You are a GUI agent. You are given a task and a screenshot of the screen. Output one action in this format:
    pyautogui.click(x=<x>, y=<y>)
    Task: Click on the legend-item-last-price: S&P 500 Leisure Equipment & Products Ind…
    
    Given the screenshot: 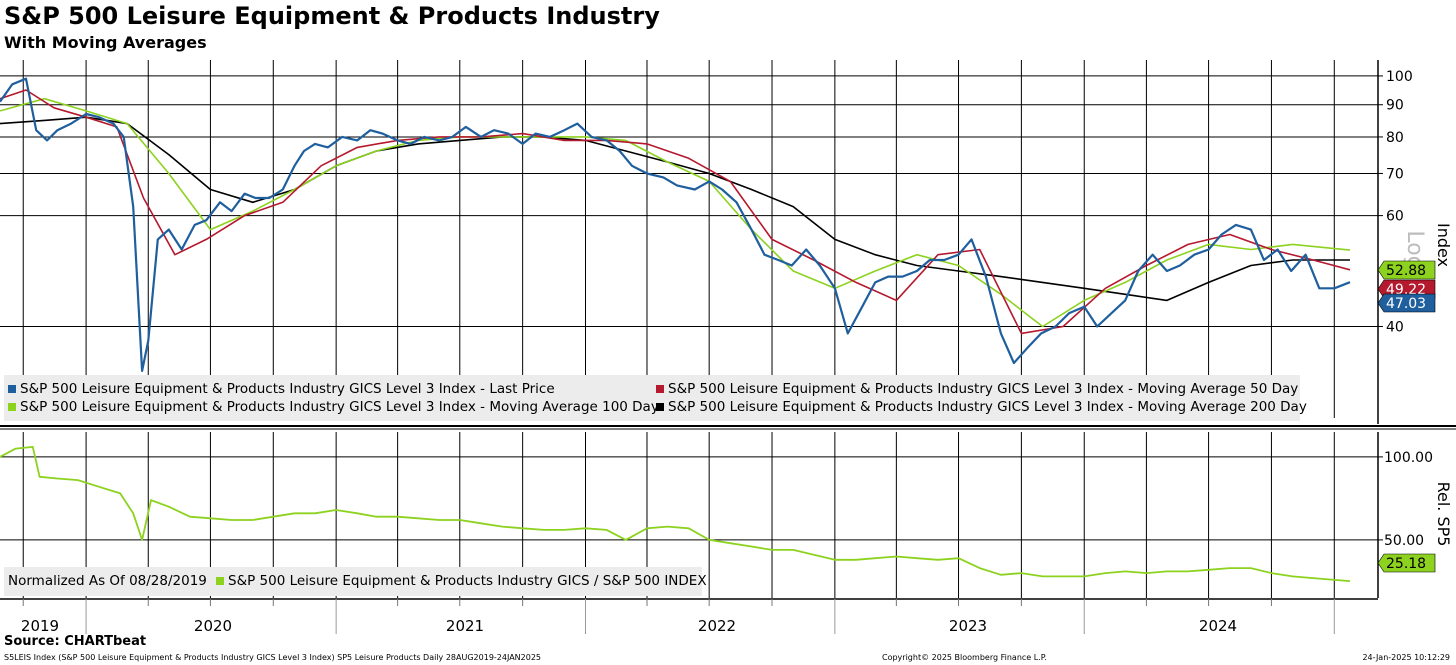 What is the action you would take?
    pyautogui.click(x=281, y=389)
    